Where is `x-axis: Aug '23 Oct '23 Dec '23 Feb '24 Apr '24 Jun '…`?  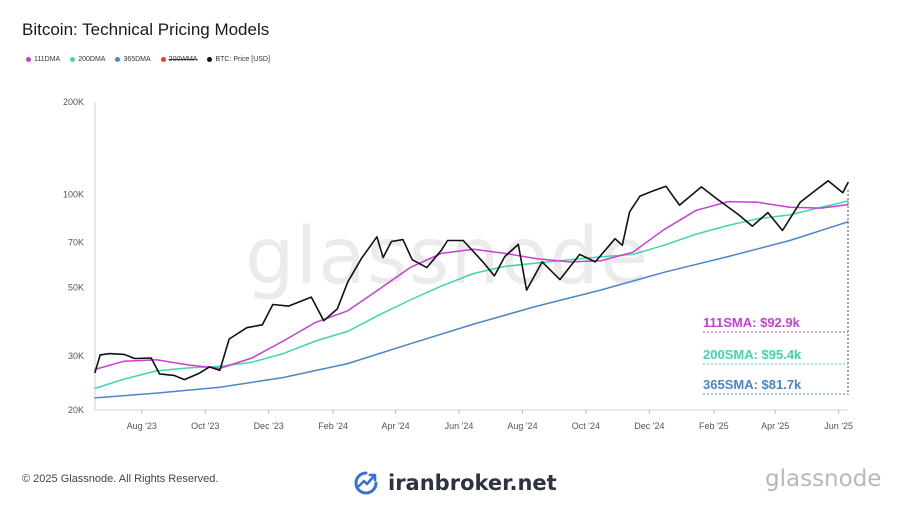 x-axis: Aug '23 Oct '23 Dec '23 Feb '24 Apr '24 Jun '… is located at coordinates (474, 420).